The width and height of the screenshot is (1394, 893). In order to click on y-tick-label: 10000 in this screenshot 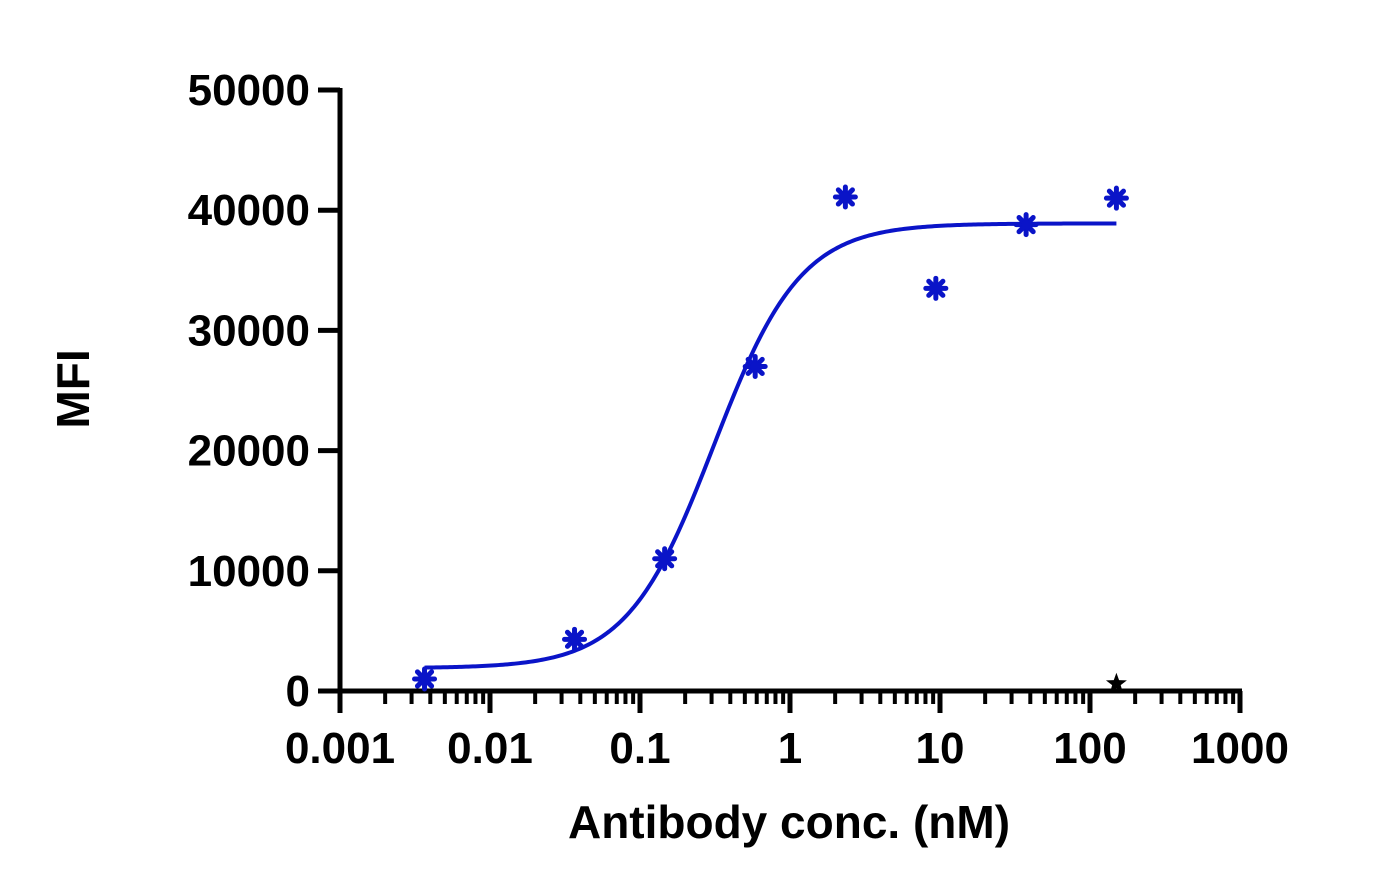, I will do `click(249, 571)`.